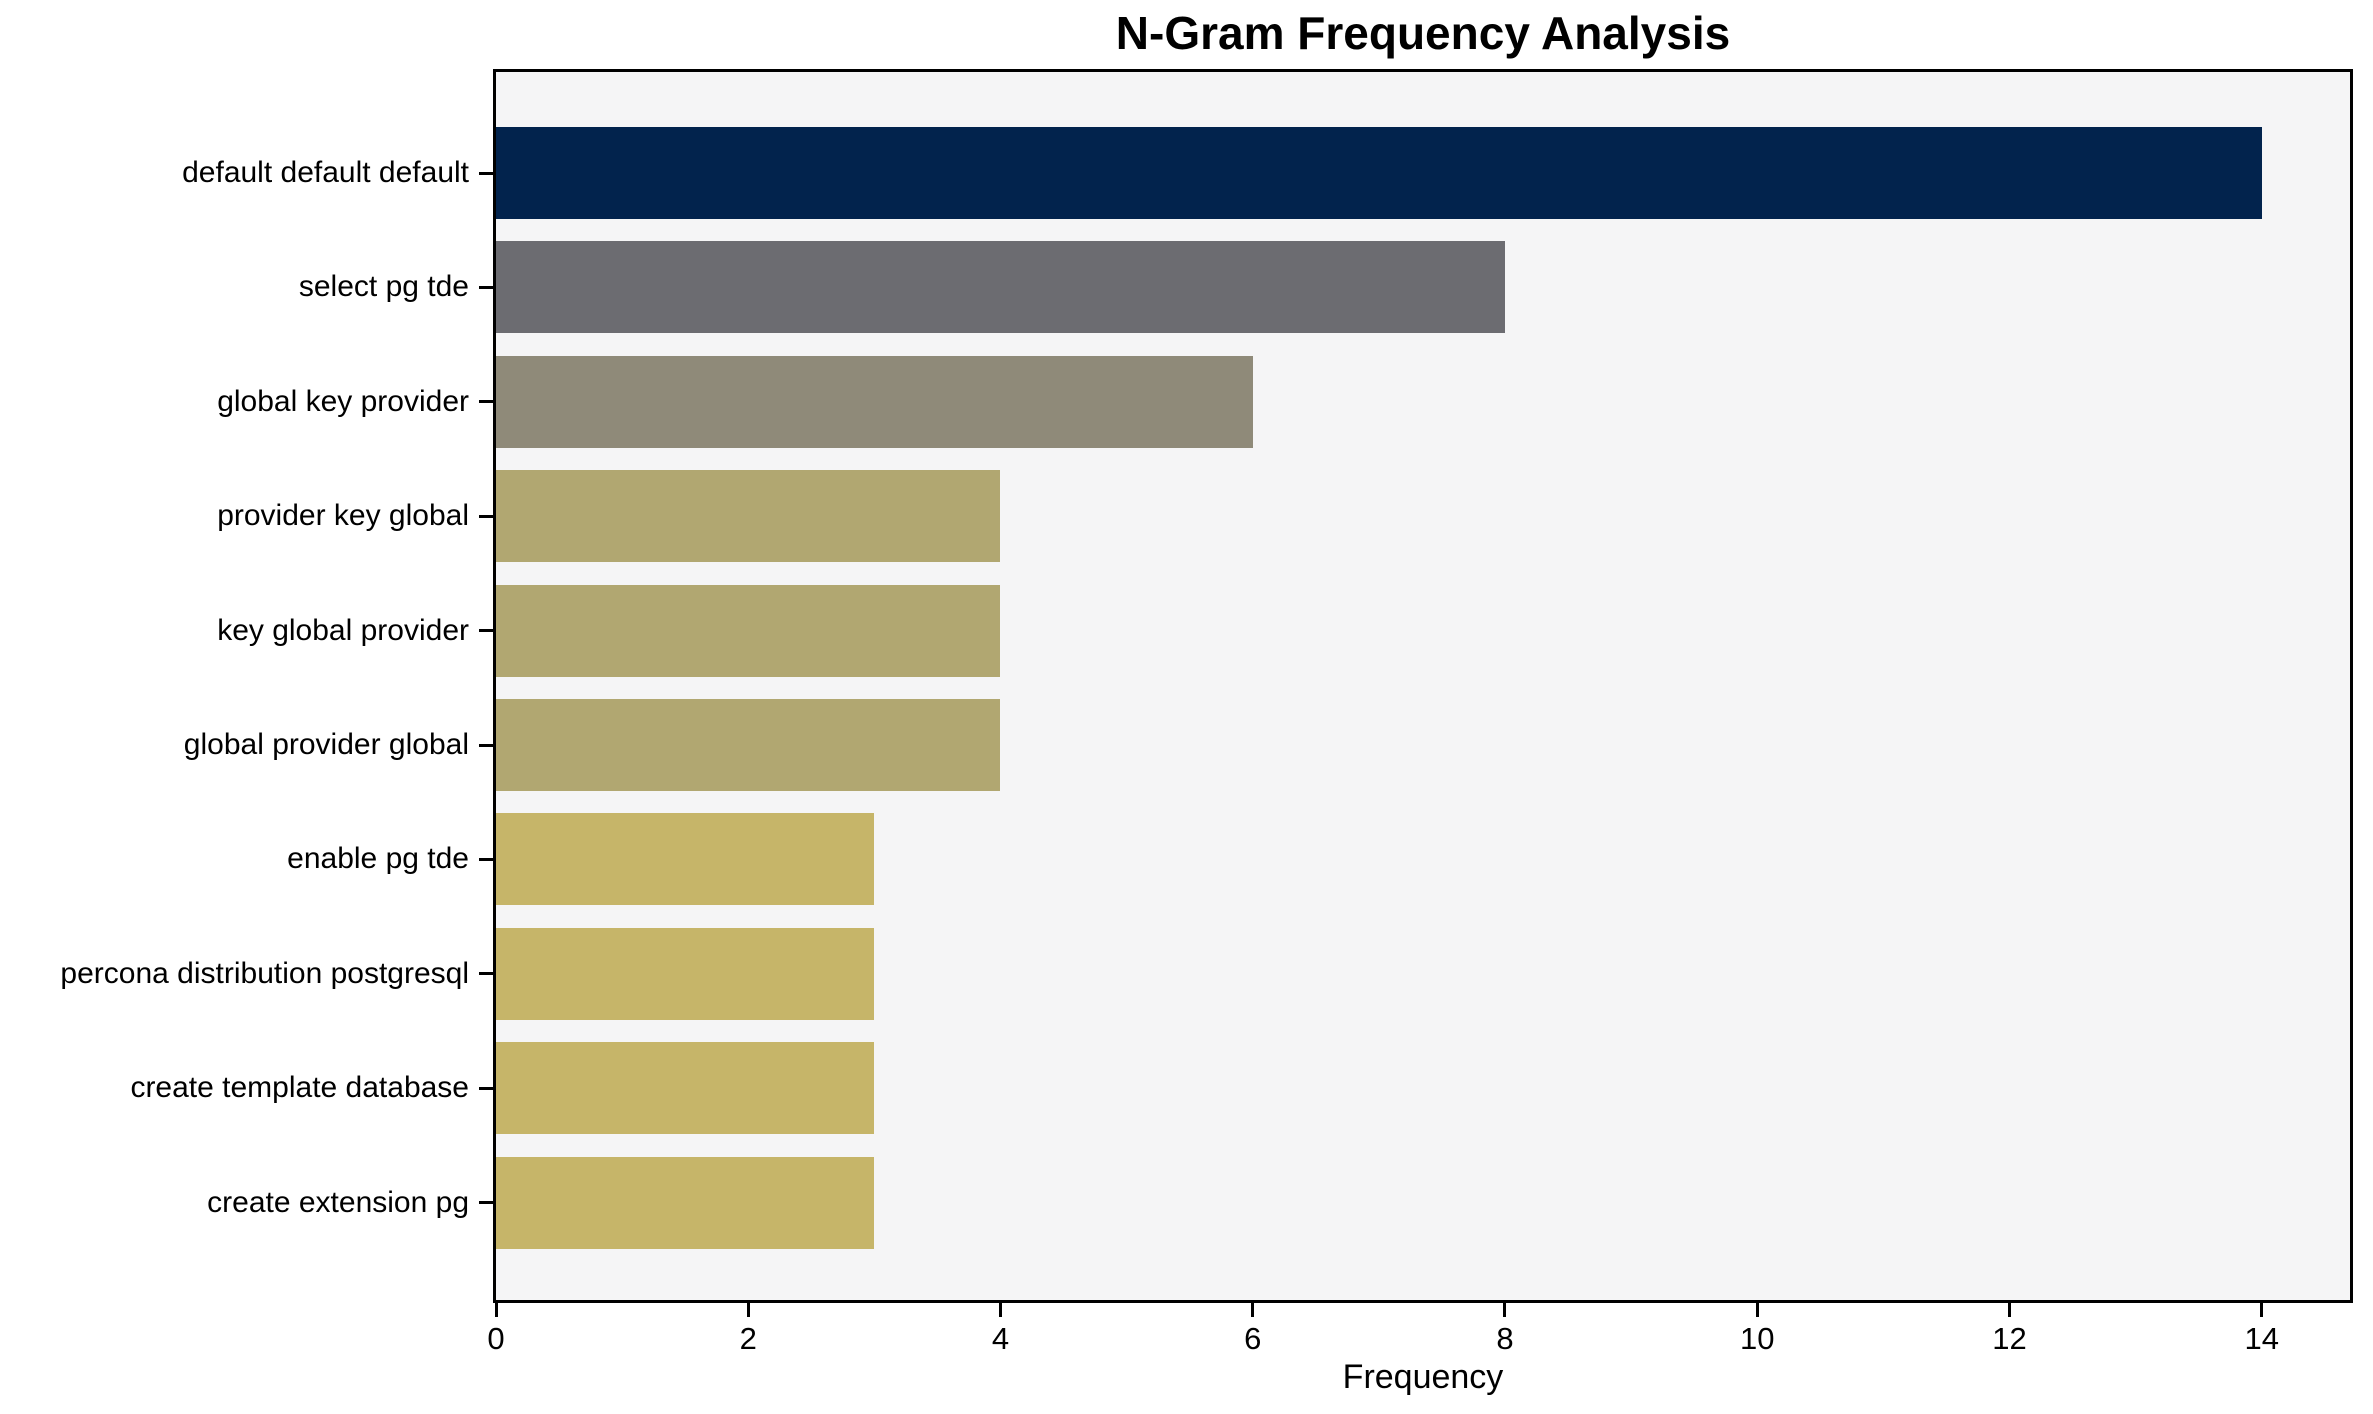 The image size is (2373, 1414). I want to click on y-tick-label: key global provider, so click(343, 630).